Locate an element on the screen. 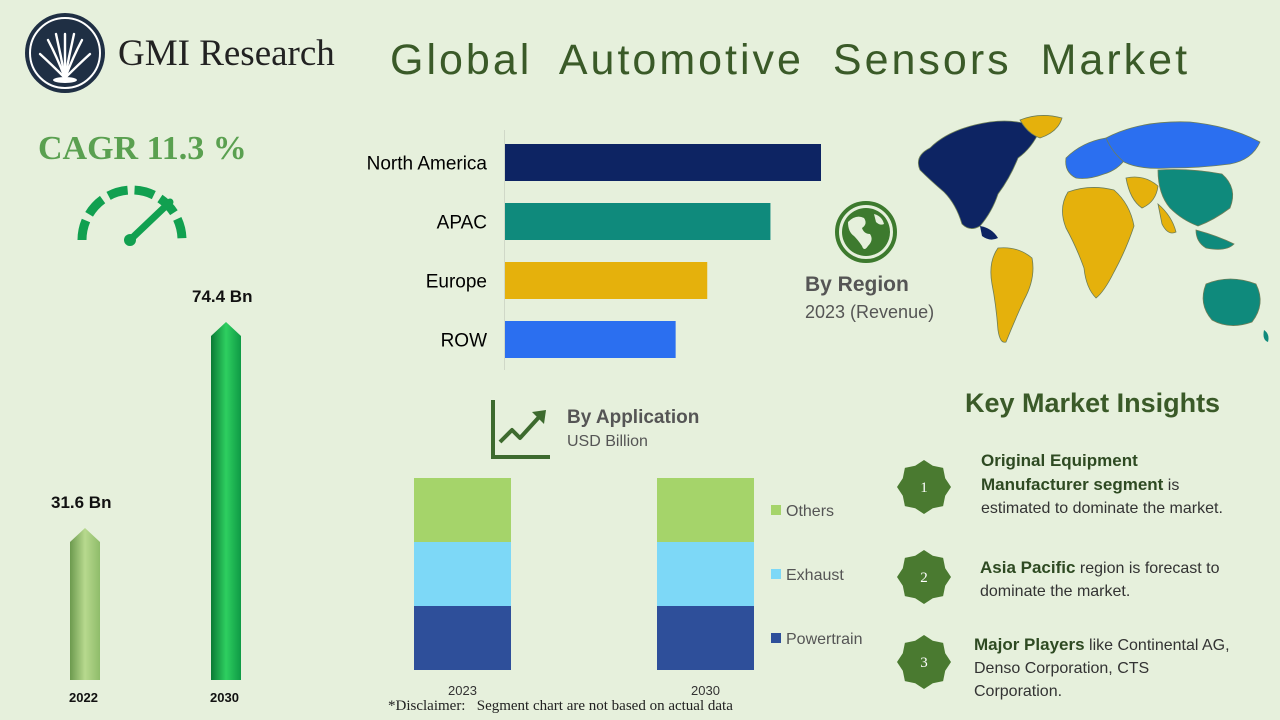  region-bar-chart: North America APAC Europe ROW is located at coordinates (594, 250).